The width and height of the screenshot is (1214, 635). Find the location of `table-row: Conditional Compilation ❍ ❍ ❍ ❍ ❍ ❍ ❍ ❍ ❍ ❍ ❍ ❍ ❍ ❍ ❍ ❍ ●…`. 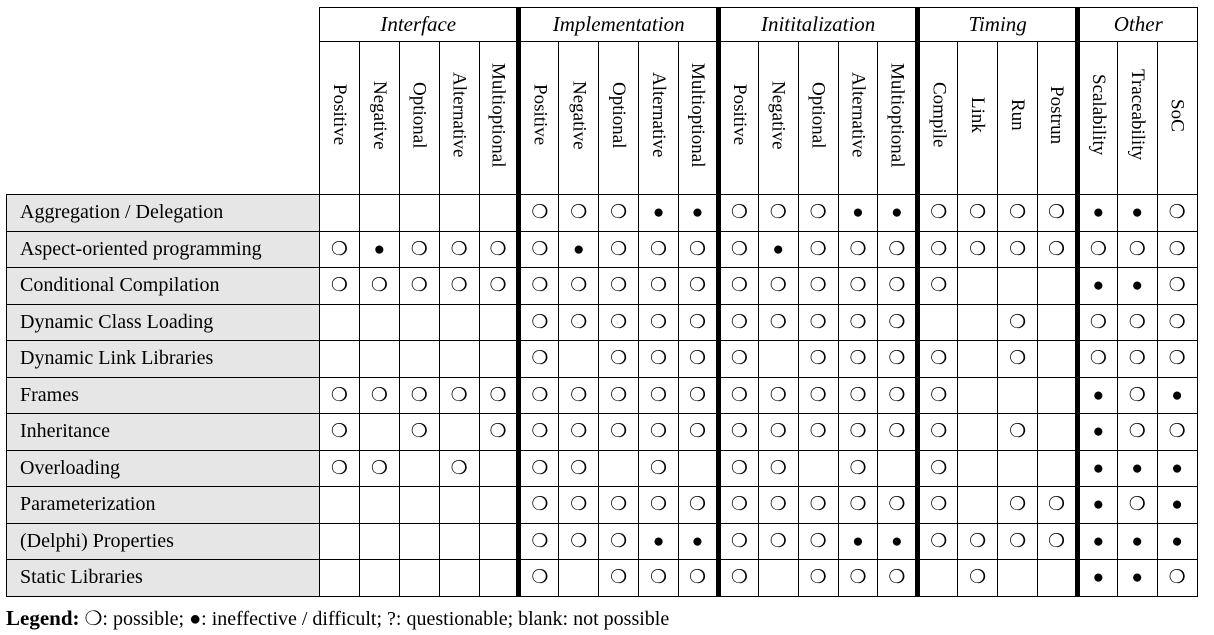

table-row: Conditional Compilation ❍ ❍ ❍ ❍ ❍ ❍ ❍ ❍ ❍ ❍ ❍ ❍ ❍ ❍ ❍ ❍ ●… is located at coordinates (602, 286).